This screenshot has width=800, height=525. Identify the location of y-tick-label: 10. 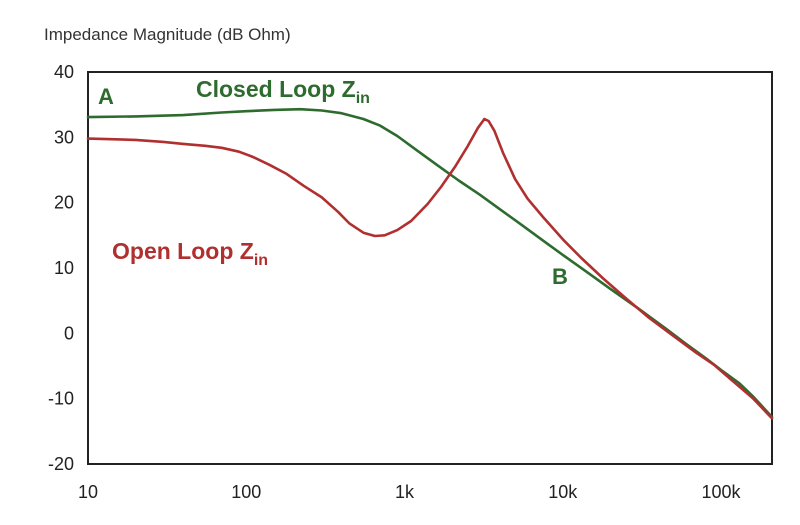
(64, 268).